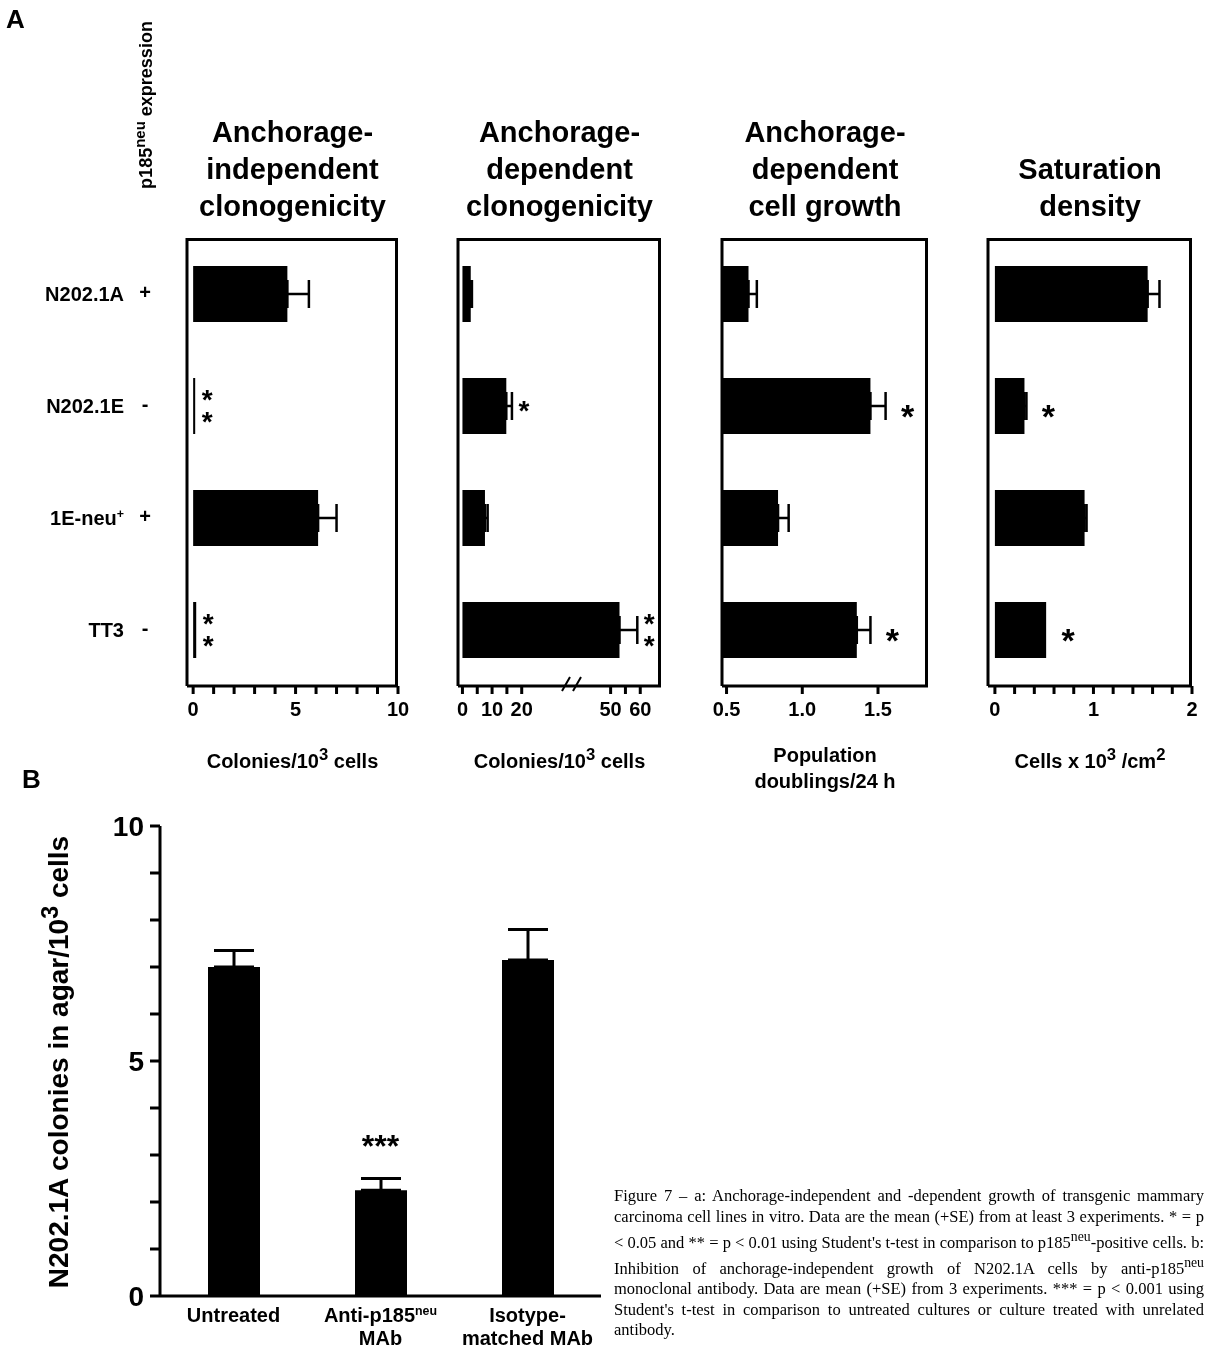 The height and width of the screenshot is (1357, 1210). I want to click on x-tick-label: 1.5, so click(878, 709).